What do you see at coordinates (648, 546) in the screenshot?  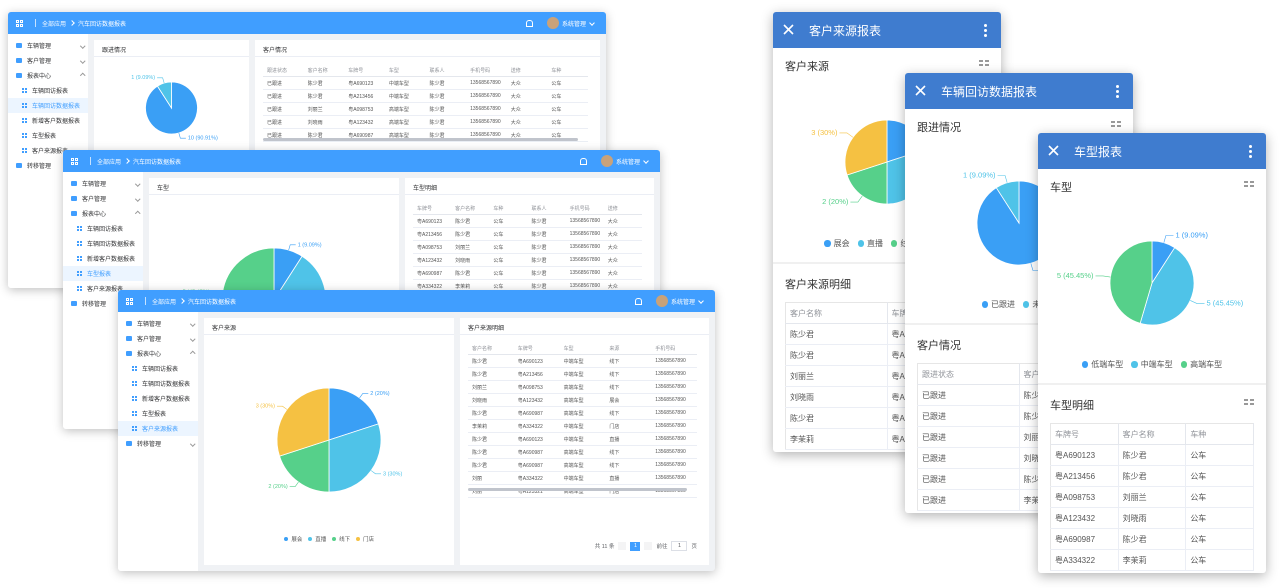 I see `next-button` at bounding box center [648, 546].